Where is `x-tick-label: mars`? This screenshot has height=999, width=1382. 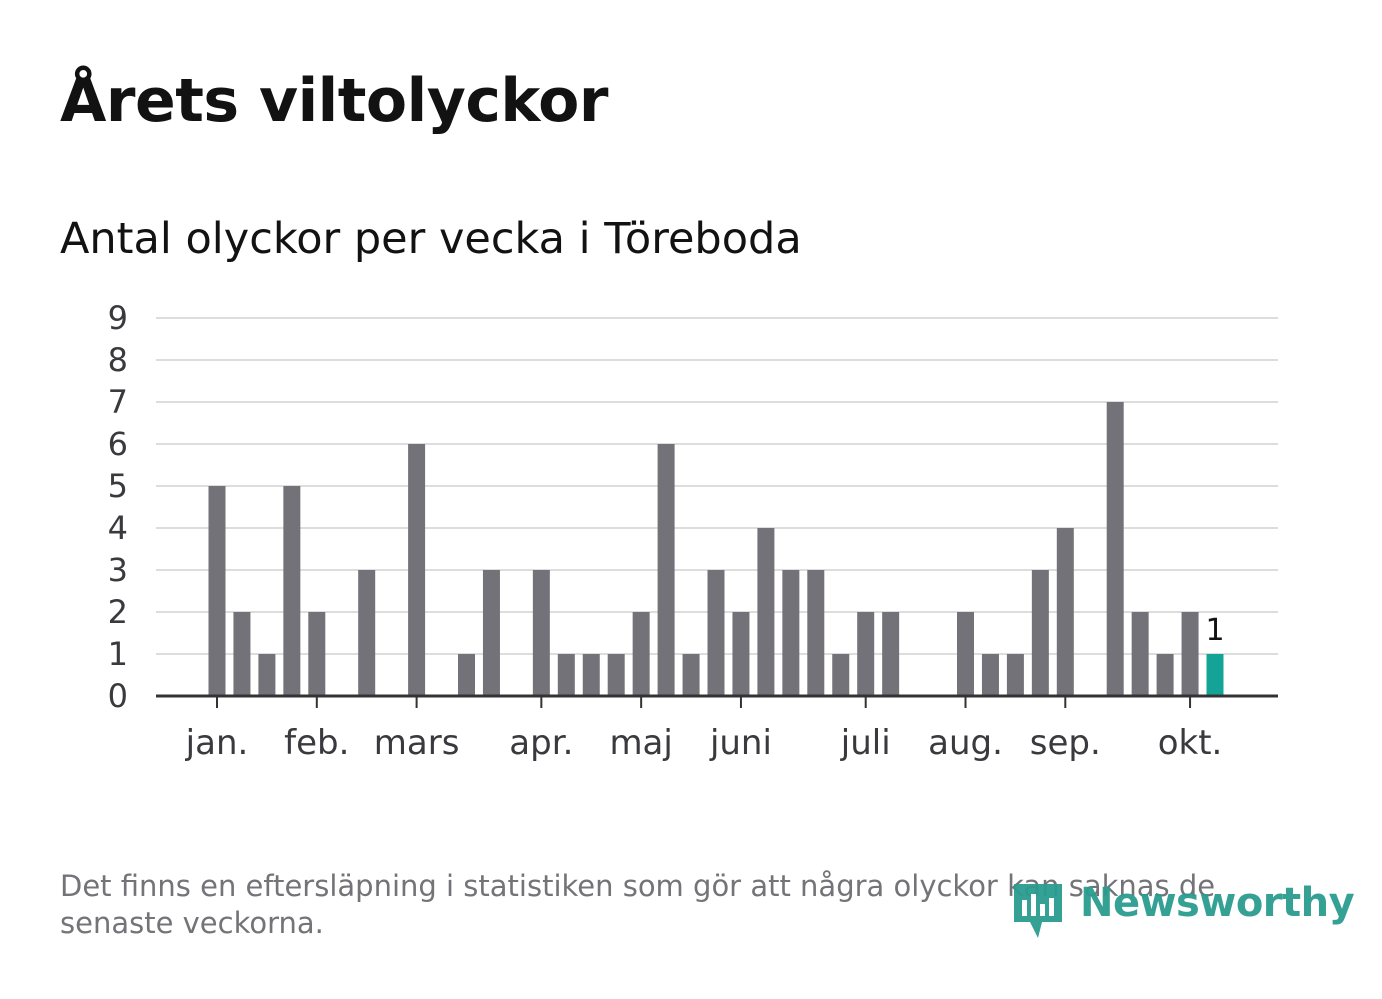
x-tick-label: mars is located at coordinates (417, 743).